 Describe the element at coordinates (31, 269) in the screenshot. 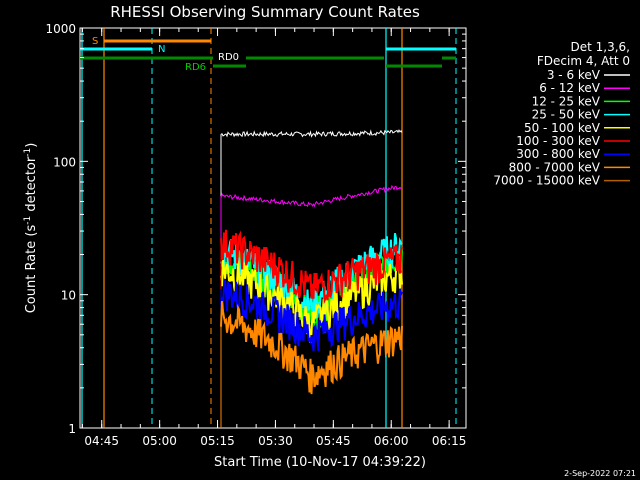

I see `y-axis-label-part1: Count Rate (s` at that location.